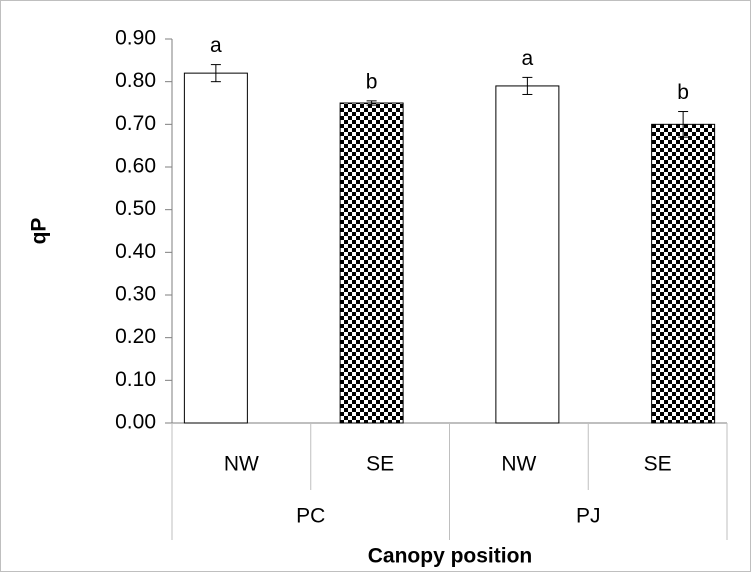  Describe the element at coordinates (135, 123) in the screenshot. I see `y-tick-label: 0.70` at that location.